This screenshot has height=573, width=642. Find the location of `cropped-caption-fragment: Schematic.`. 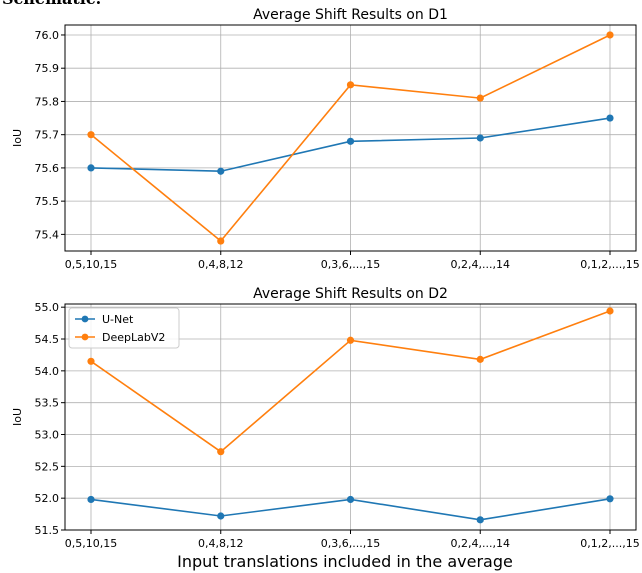

cropped-caption-fragment: Schematic. is located at coordinates (51, 4).